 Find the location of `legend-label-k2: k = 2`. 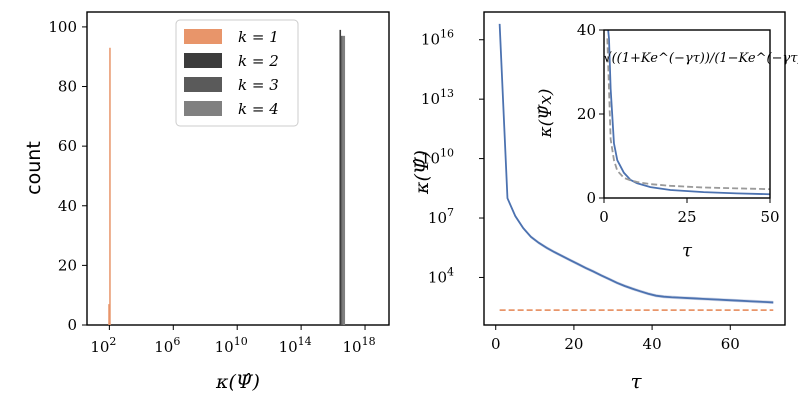

legend-label-k2: k = 2 is located at coordinates (258, 61).